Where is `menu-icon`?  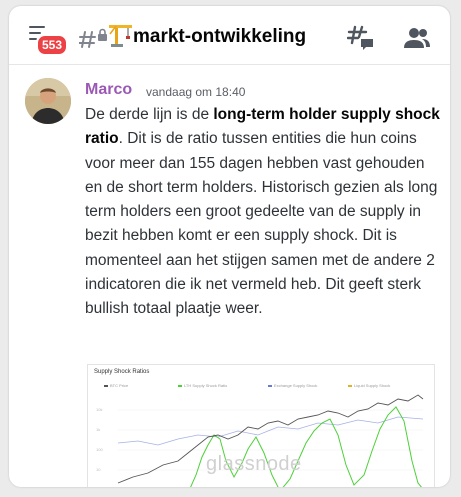 menu-icon is located at coordinates (42, 37).